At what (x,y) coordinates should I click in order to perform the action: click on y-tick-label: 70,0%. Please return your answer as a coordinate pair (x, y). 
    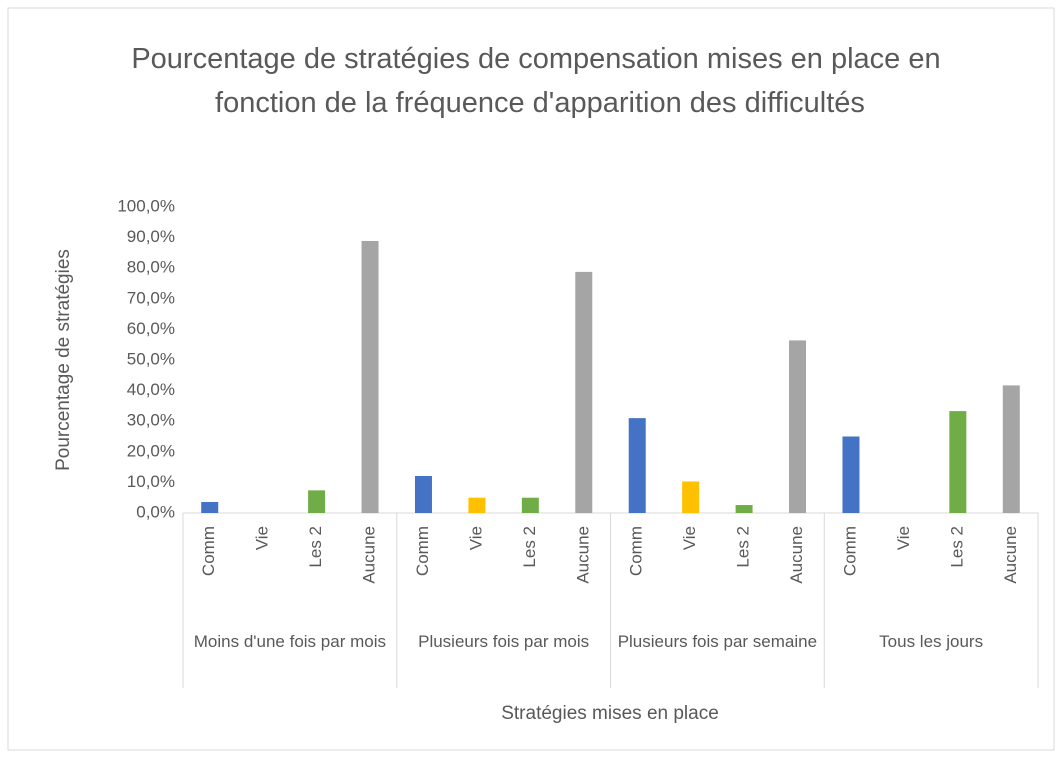
    Looking at the image, I should click on (151, 297).